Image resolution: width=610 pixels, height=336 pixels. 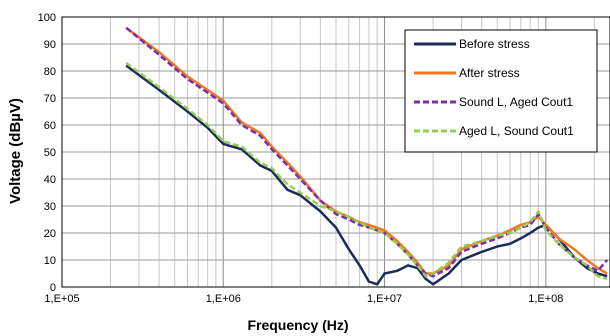 I want to click on y-tick-label: 60, so click(x=50, y=126).